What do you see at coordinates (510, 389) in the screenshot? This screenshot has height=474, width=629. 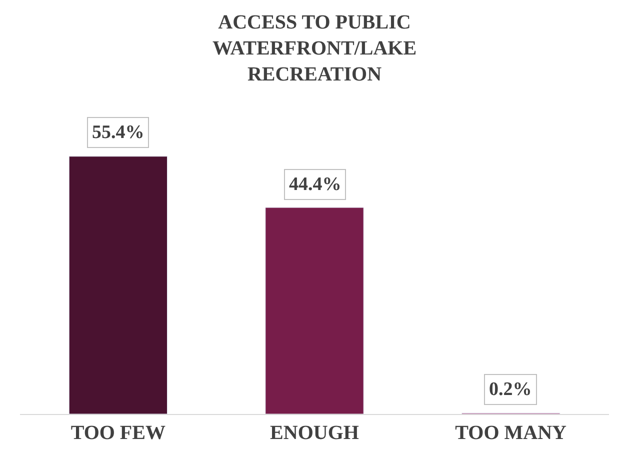 I see `data-label: 0.2%` at bounding box center [510, 389].